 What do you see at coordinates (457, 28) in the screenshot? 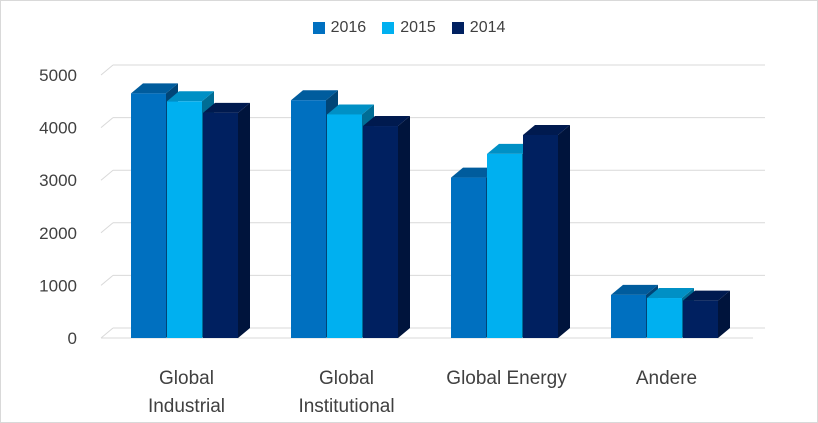
I see `legend-swatch-2014` at bounding box center [457, 28].